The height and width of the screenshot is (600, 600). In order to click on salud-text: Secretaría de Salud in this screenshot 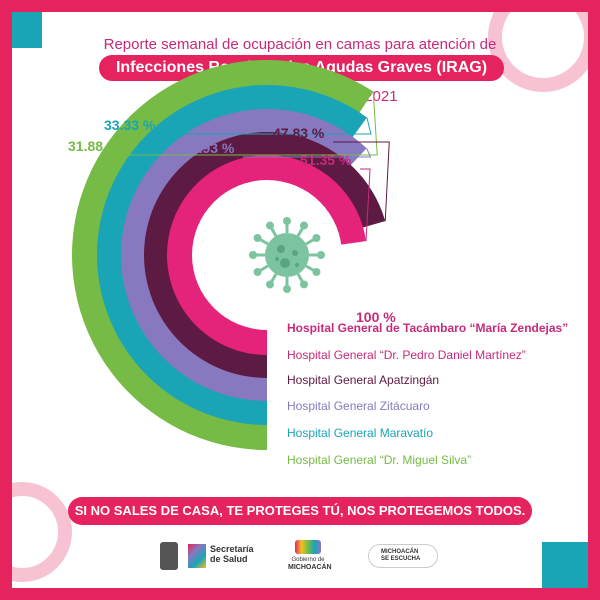, I will do `click(232, 554)`.